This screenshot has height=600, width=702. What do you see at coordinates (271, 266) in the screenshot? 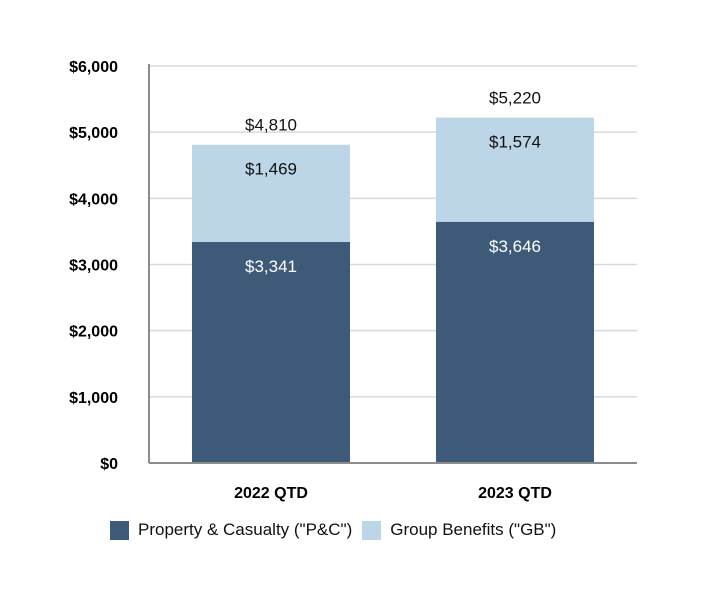
I see `data-label-pc: $3,341` at bounding box center [271, 266].